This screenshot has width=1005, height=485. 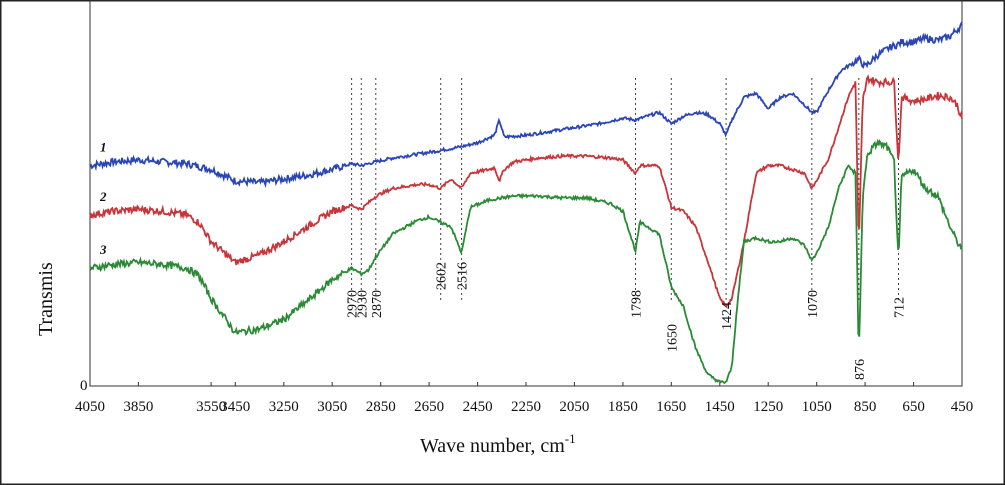 I want to click on x-tick-label-3250: 3250, so click(x=284, y=407).